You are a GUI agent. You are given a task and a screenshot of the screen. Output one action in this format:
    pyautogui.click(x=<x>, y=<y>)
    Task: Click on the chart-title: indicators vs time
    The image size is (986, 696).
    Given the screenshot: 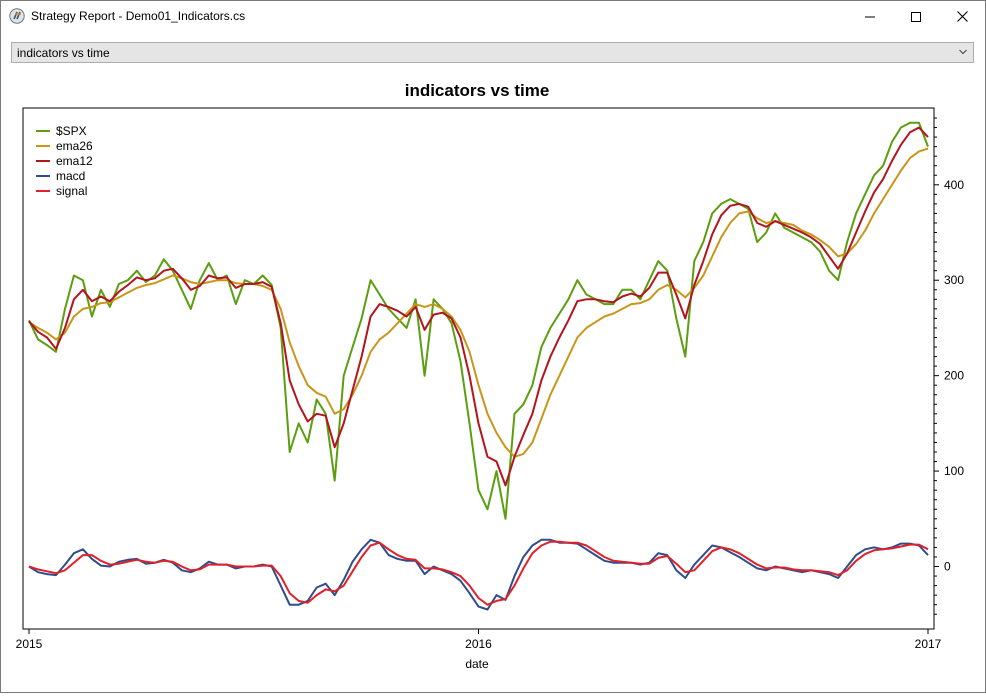 What is the action you would take?
    pyautogui.click(x=477, y=90)
    